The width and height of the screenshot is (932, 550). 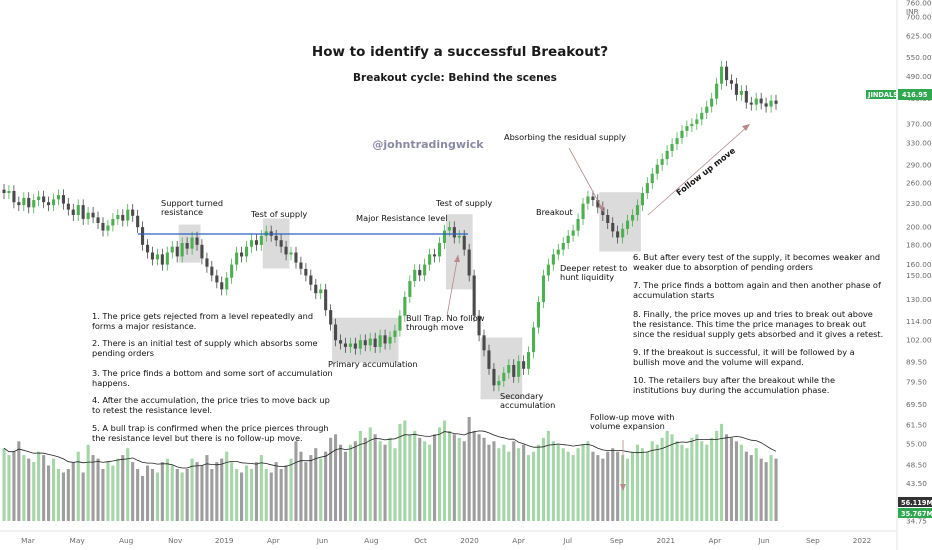 I want to click on chart-title: How to identify a successful Breakout?, so click(x=460, y=52).